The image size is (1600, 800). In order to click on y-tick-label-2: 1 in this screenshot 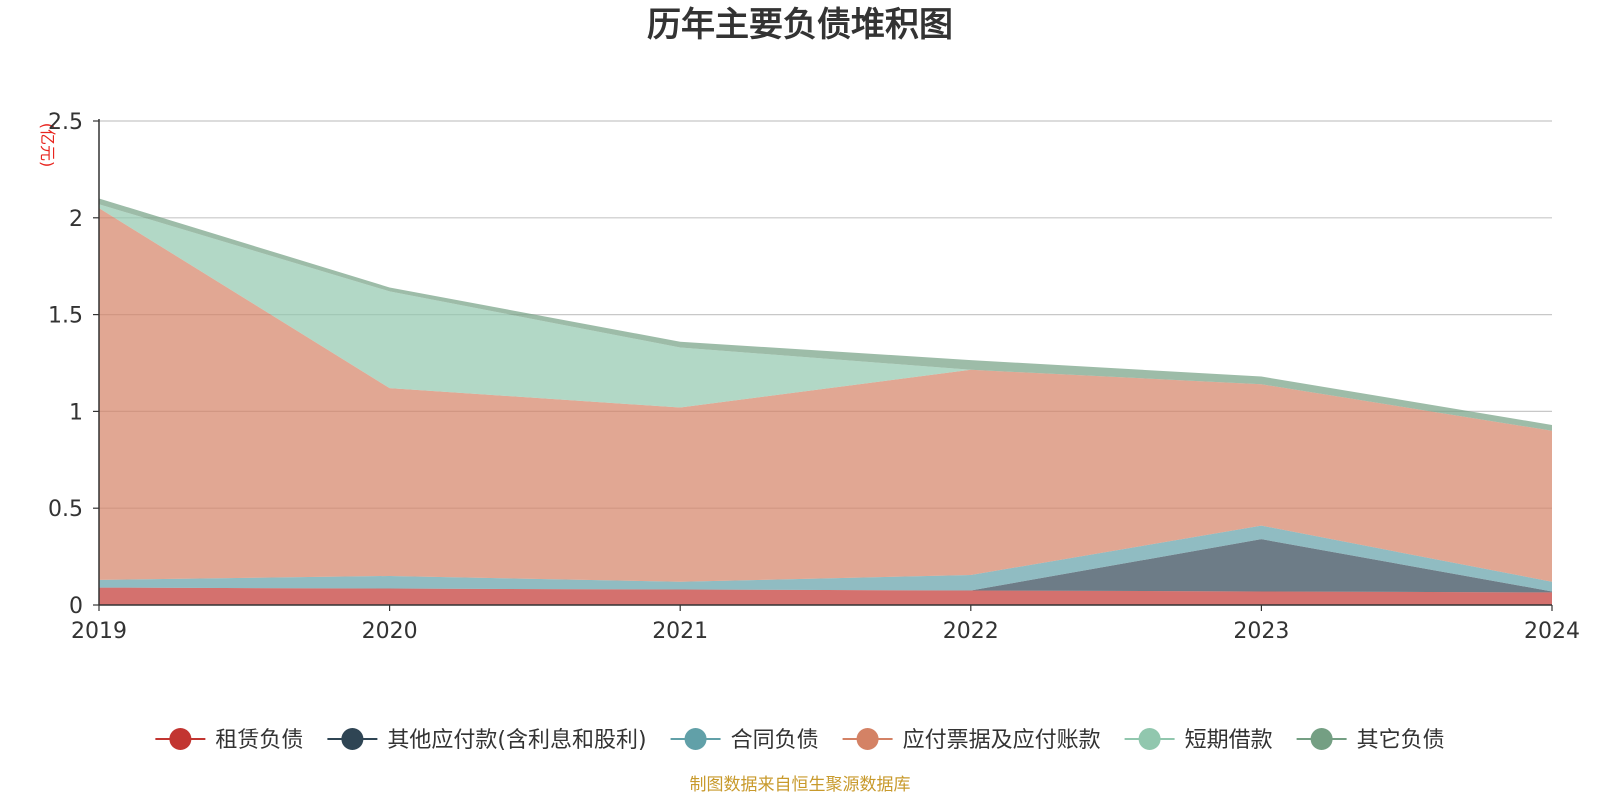, I will do `click(76, 412)`.